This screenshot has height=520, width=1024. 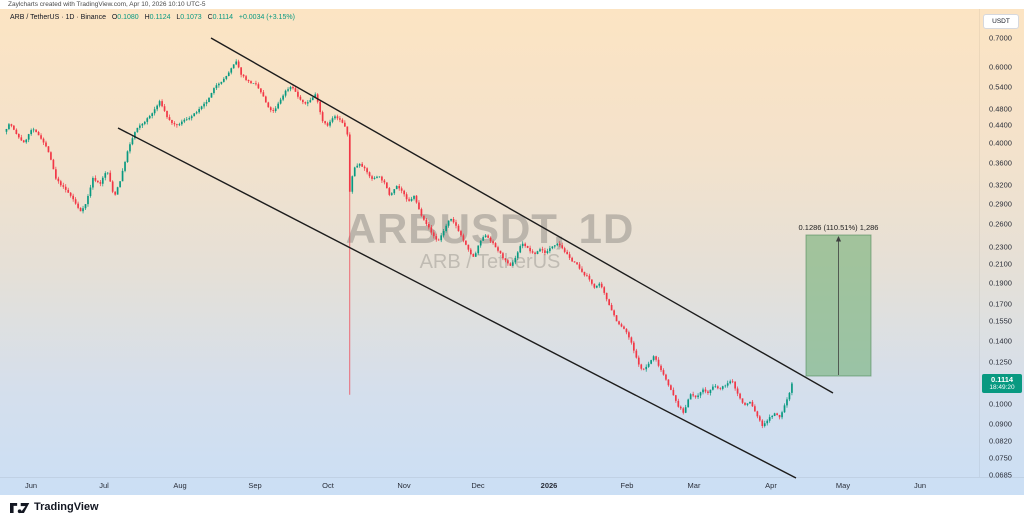 What do you see at coordinates (1000, 362) in the screenshot?
I see `price-tick: 0.1250` at bounding box center [1000, 362].